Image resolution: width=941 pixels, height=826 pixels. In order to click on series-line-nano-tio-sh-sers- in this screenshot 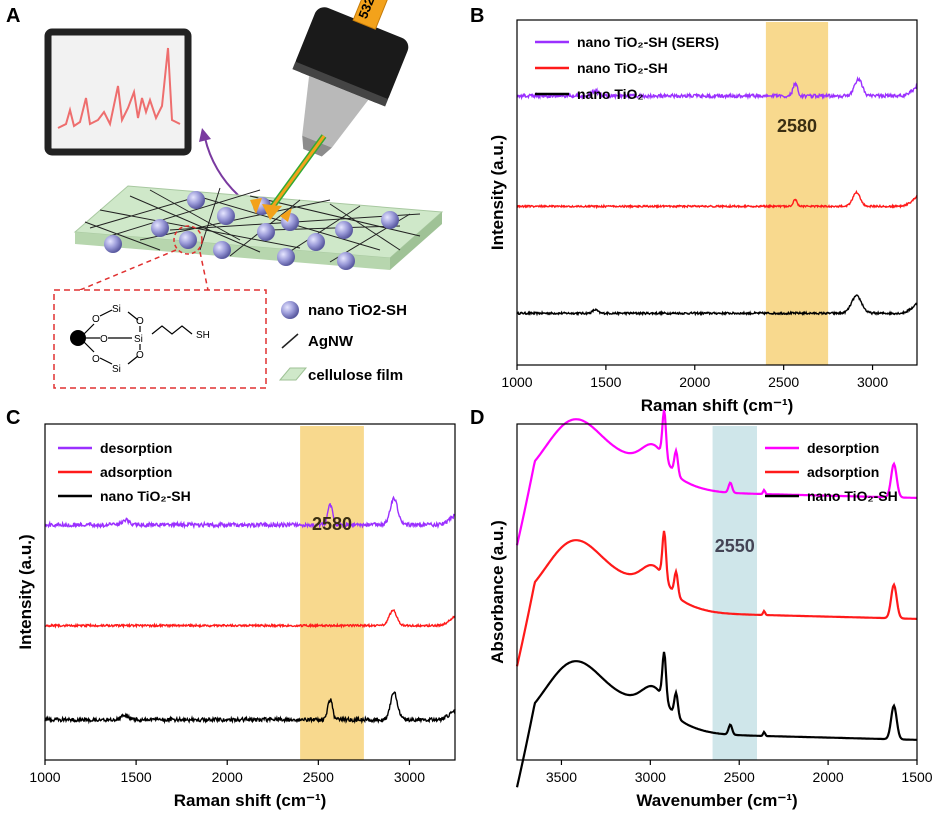, I will do `click(717, 88)`.